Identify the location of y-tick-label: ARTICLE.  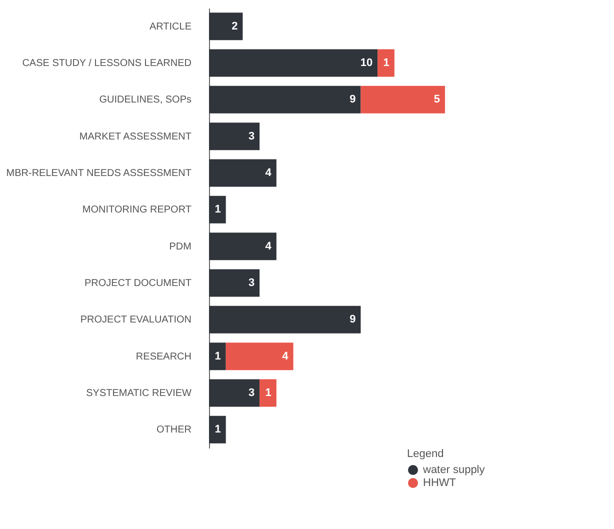
(170, 26).